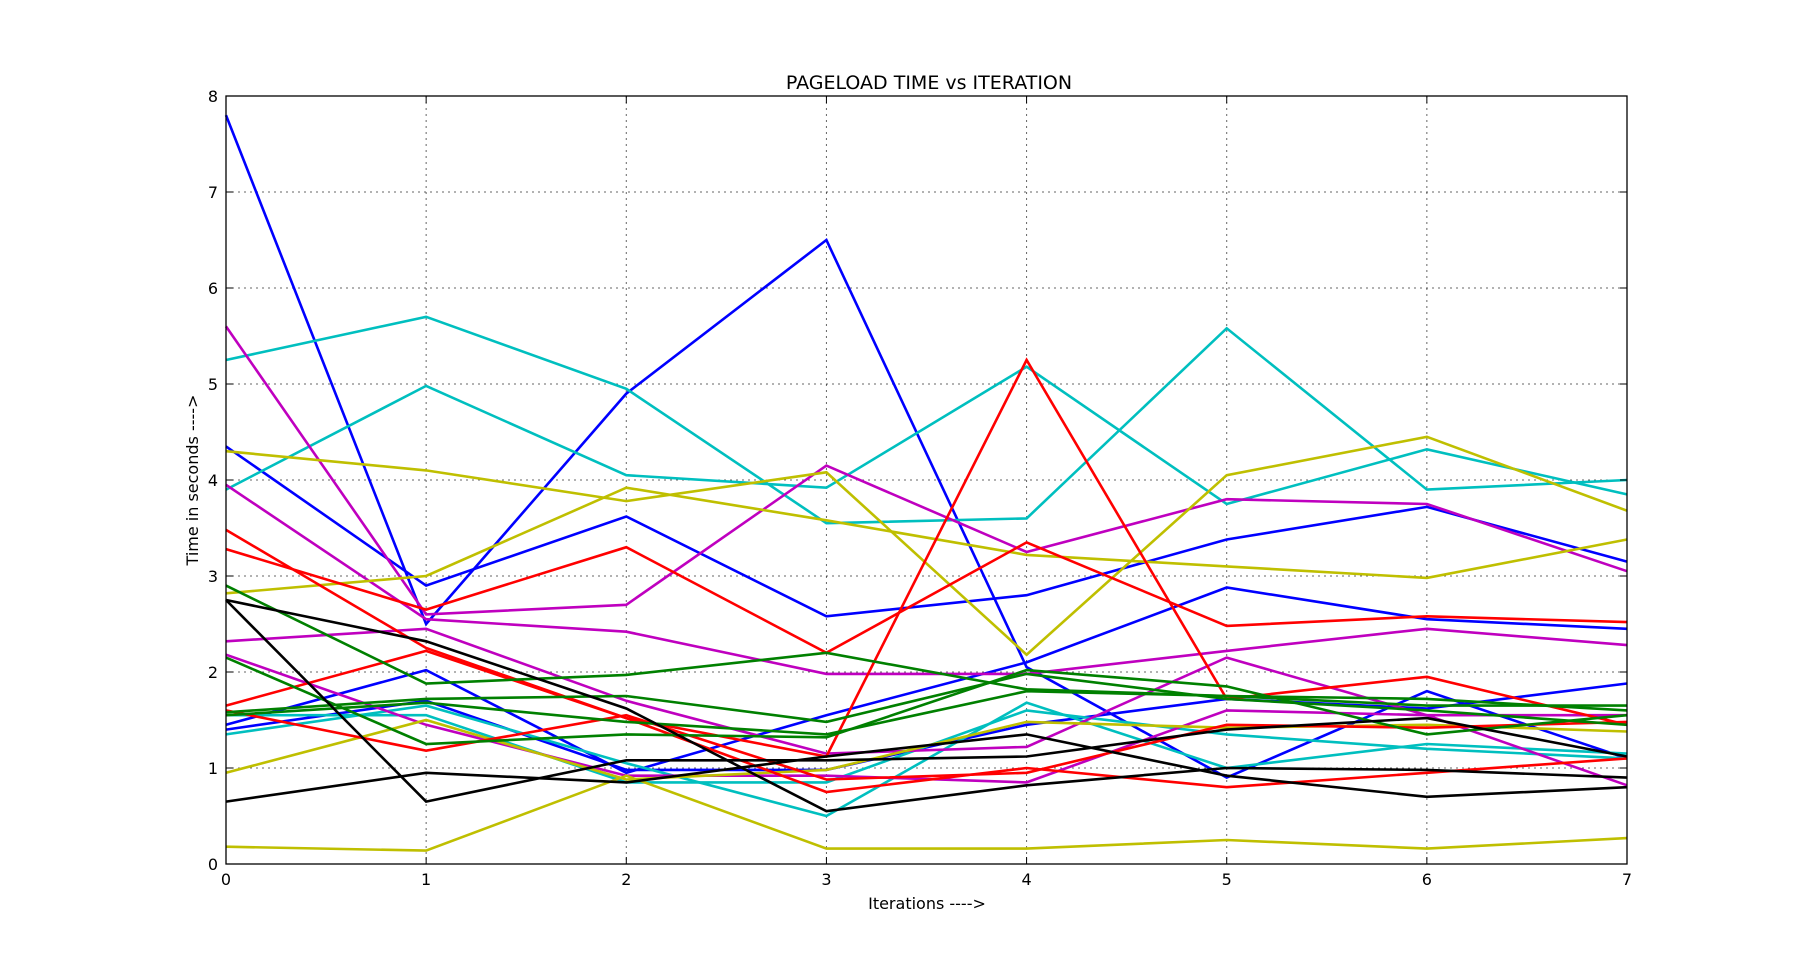 The image size is (1800, 956). I want to click on x-tick-label: 7, so click(1627, 879).